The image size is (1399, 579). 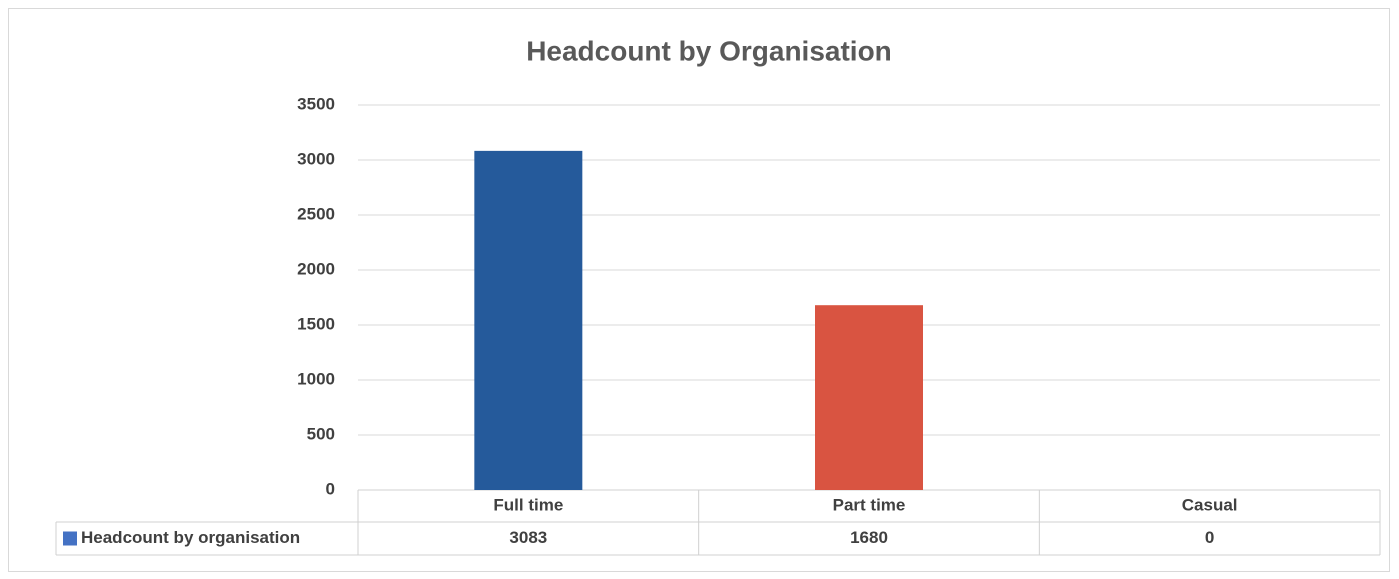 I want to click on y-tick-label: 1500, so click(x=316, y=323).